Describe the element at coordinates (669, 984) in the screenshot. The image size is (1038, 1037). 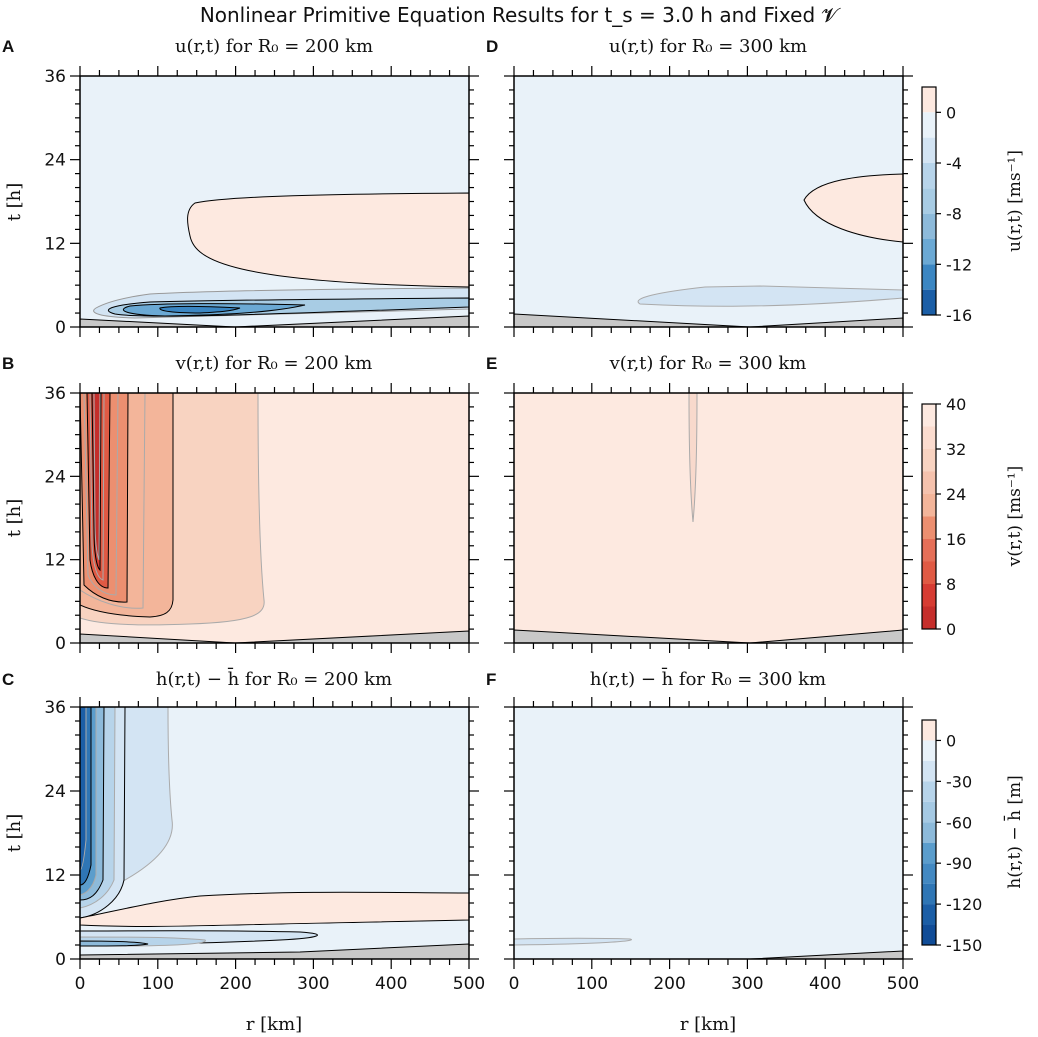
I see `panel-f-xtick-label: 200` at that location.